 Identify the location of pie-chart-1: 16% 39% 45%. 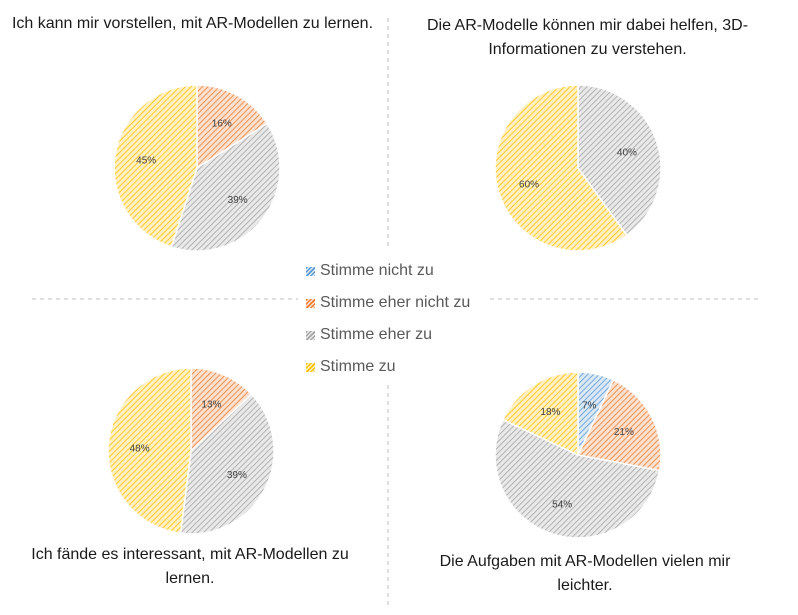
(197, 168).